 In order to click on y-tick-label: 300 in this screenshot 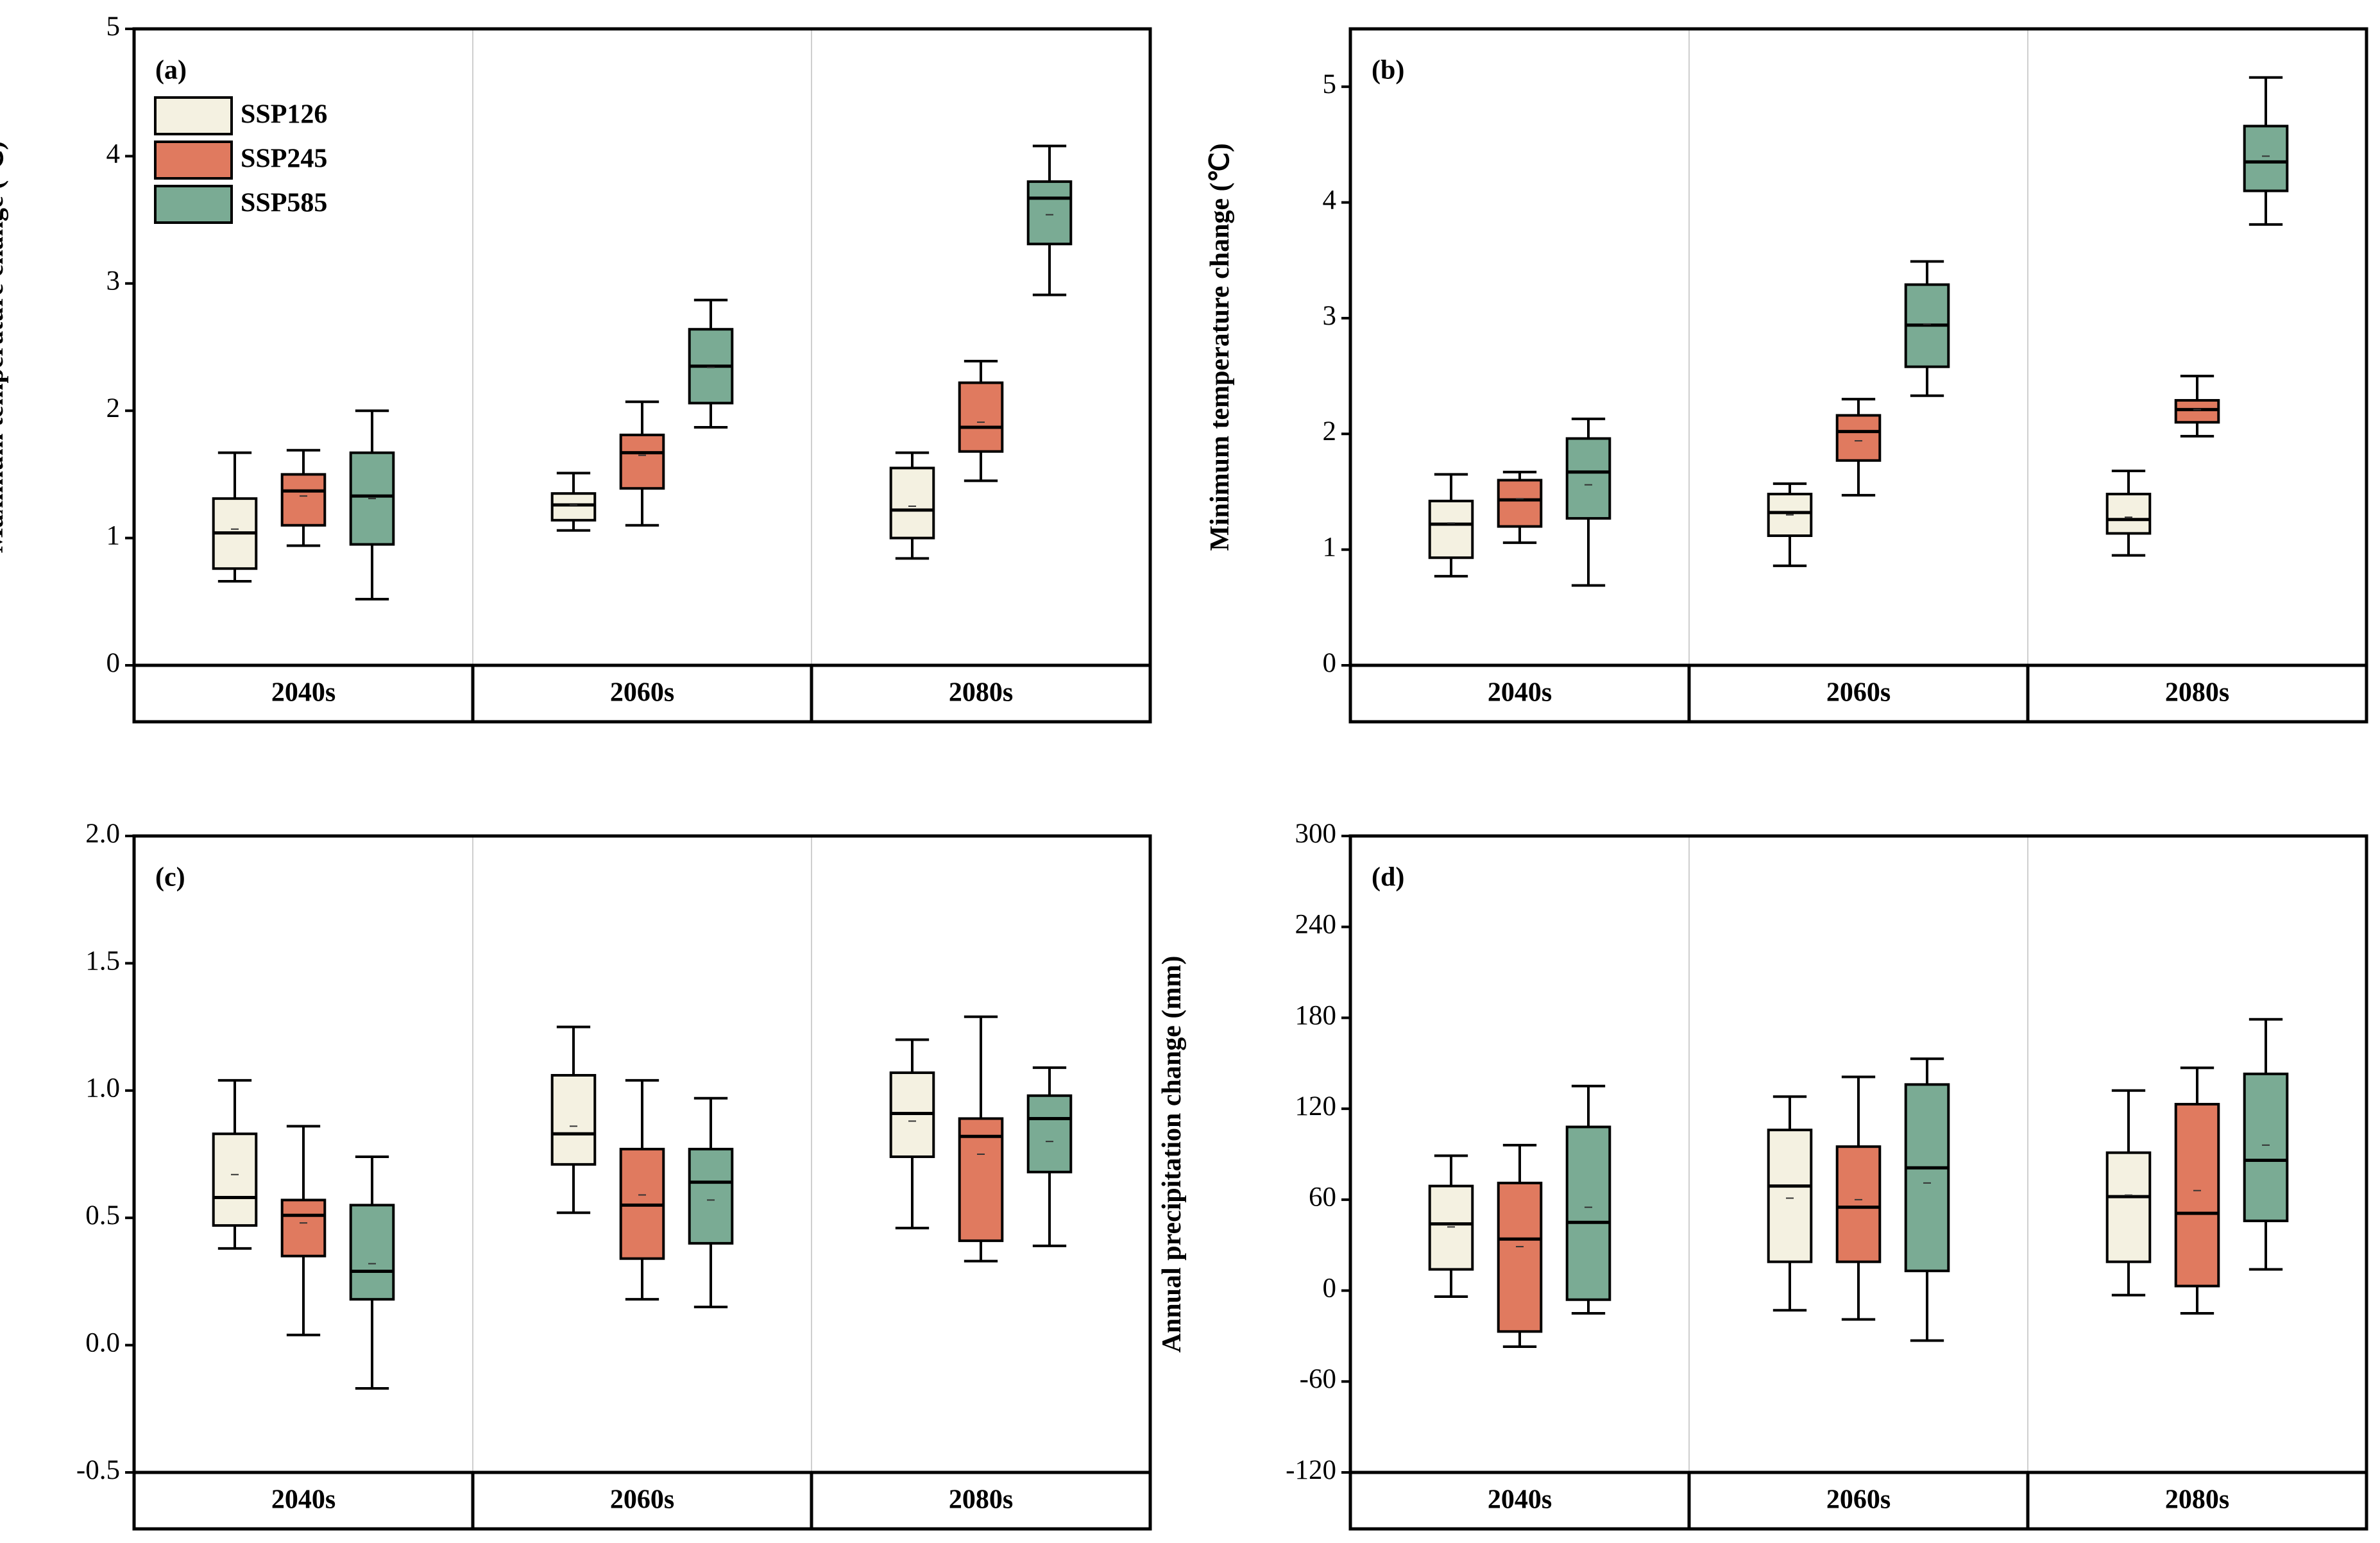, I will do `click(1316, 834)`.